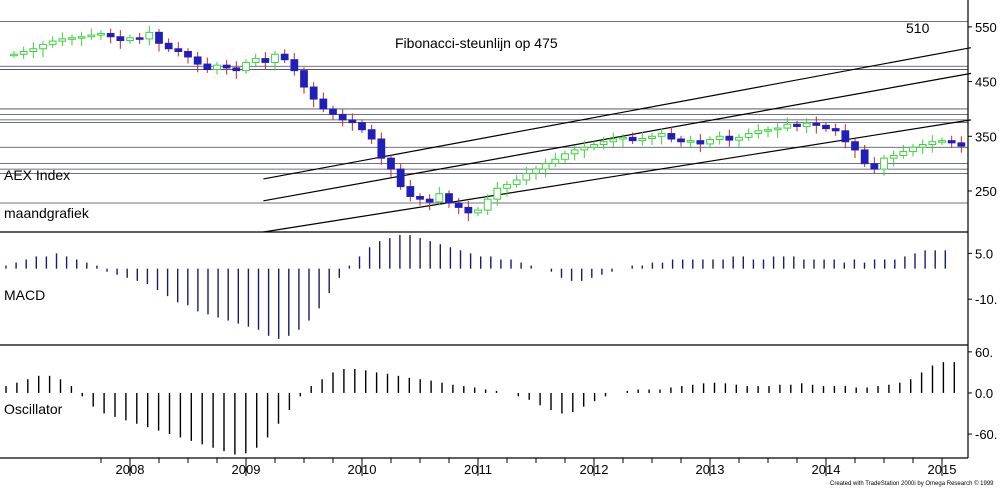 The image size is (1000, 488). What do you see at coordinates (362, 469) in the screenshot?
I see `x-tick-label: 2010` at bounding box center [362, 469].